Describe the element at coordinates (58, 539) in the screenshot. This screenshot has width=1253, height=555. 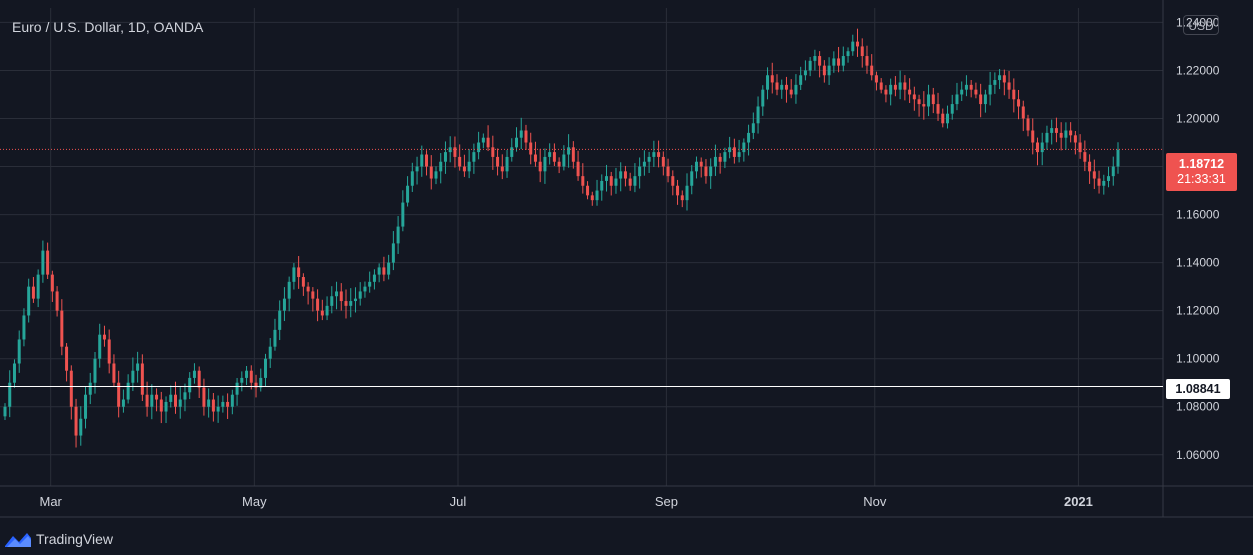
I see `tradingview-branding: TradingView` at that location.